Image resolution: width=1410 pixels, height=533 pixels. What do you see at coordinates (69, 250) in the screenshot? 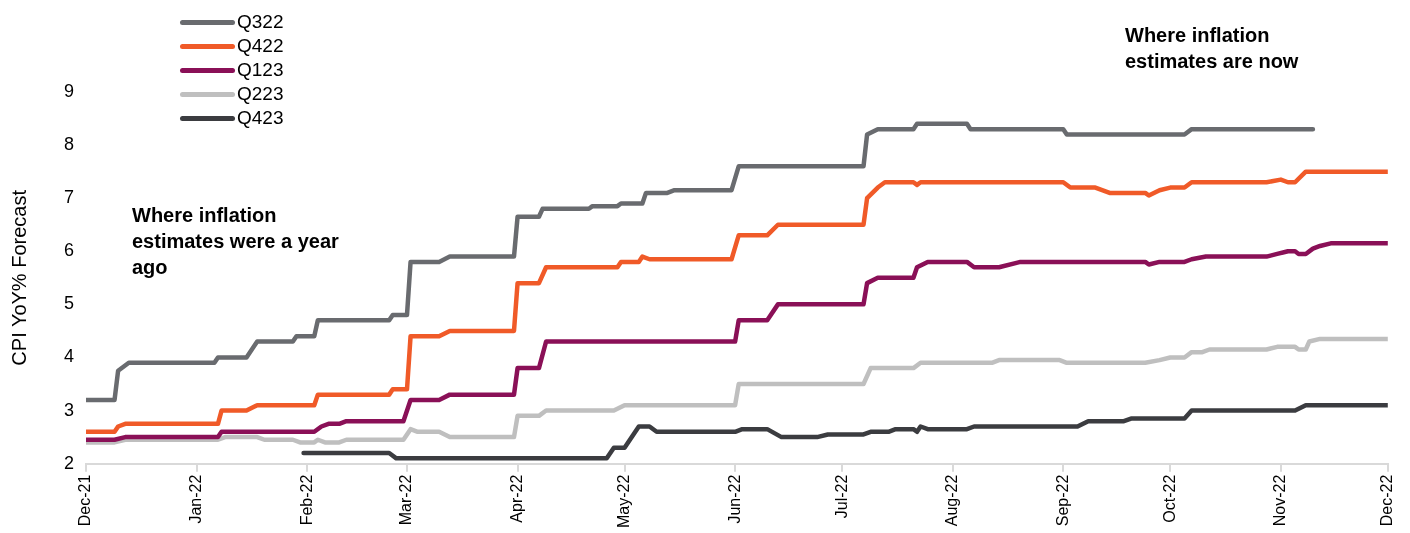
I see `y-tick-label: 6` at bounding box center [69, 250].